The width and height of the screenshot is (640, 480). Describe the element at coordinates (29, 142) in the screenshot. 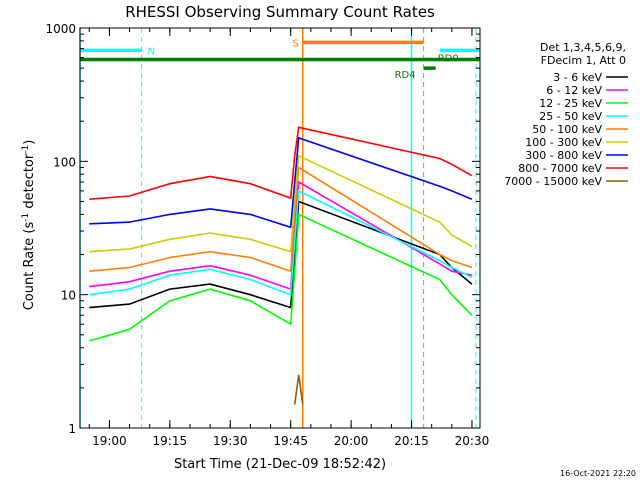

I see `y-label-end: )` at that location.